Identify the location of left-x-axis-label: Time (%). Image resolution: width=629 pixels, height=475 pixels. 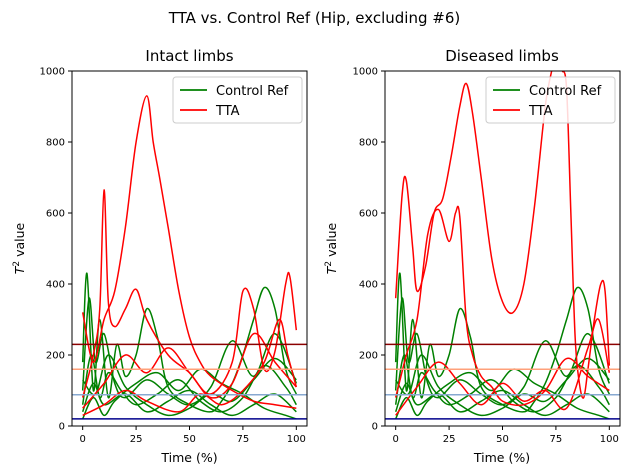
(188, 457).